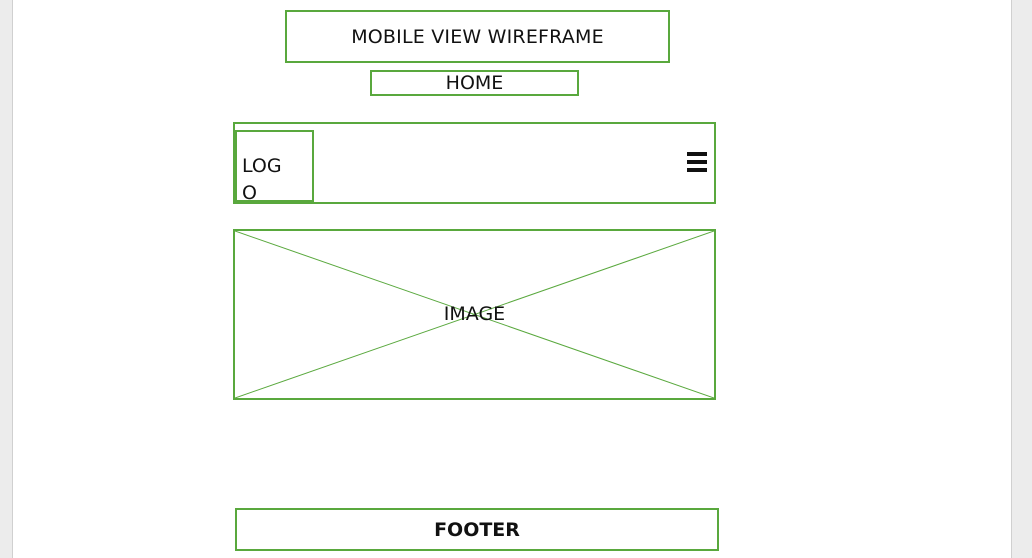 The width and height of the screenshot is (1032, 558). I want to click on cross-line-up, so click(474, 314).